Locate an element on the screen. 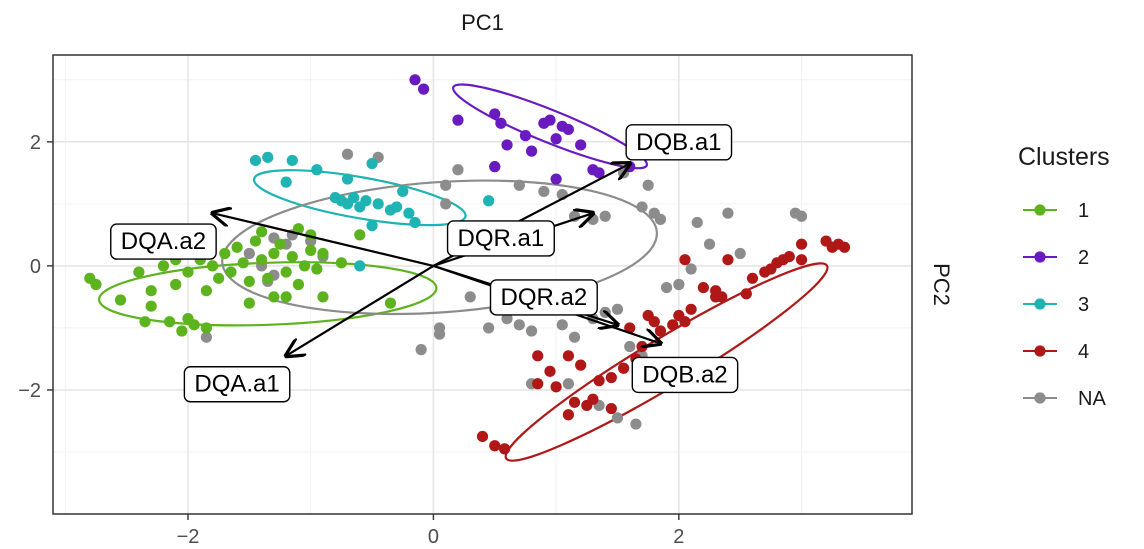 Image resolution: width=1144 pixels, height=549 pixels. y-tick-label: 2 is located at coordinates (35, 143).